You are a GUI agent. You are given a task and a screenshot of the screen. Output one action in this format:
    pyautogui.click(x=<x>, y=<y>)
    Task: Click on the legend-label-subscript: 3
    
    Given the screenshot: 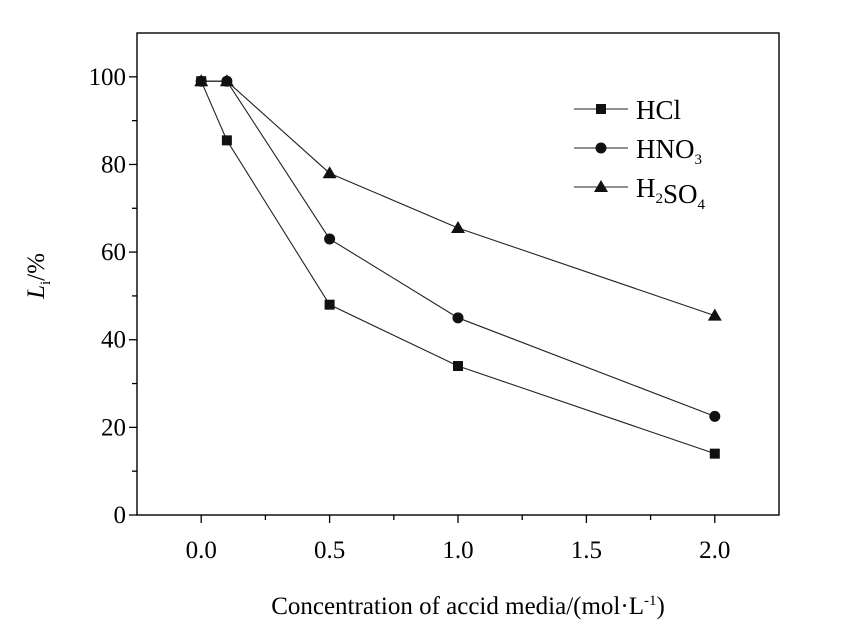 What is the action you would take?
    pyautogui.click(x=699, y=160)
    